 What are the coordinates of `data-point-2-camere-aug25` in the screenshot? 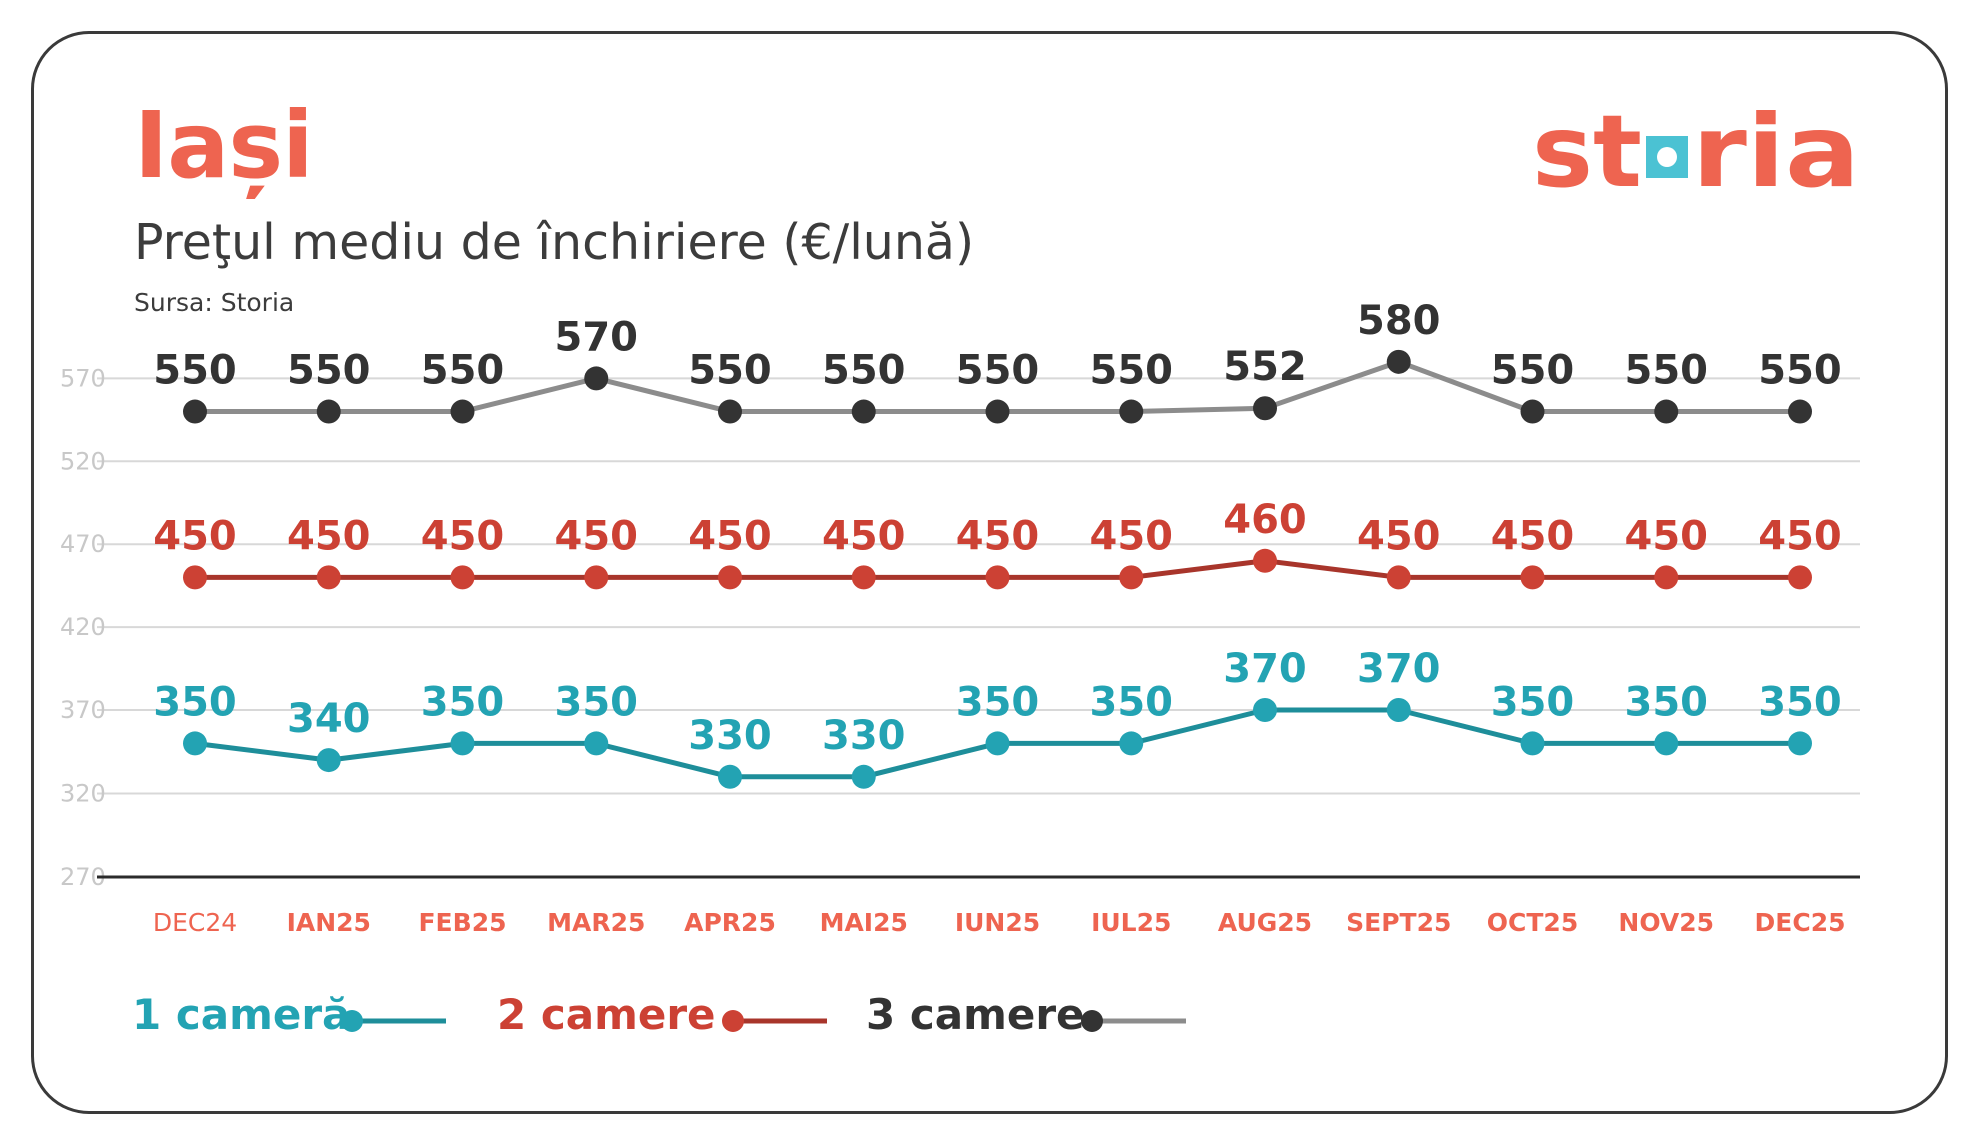 It's located at (1265, 560).